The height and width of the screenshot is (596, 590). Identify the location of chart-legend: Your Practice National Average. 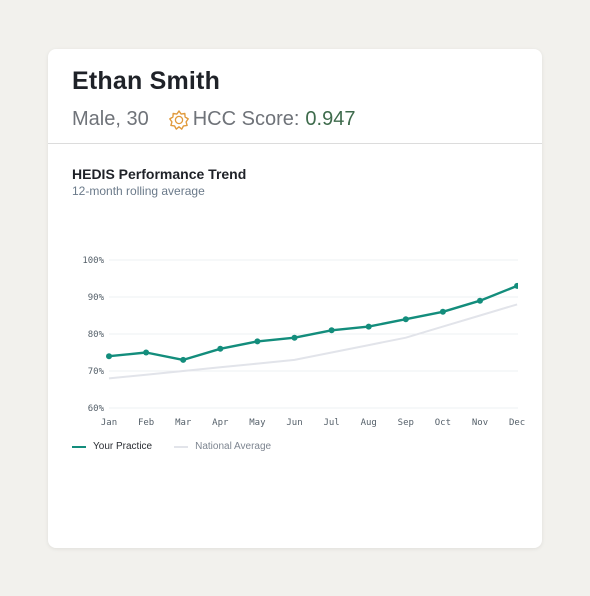
(182, 446).